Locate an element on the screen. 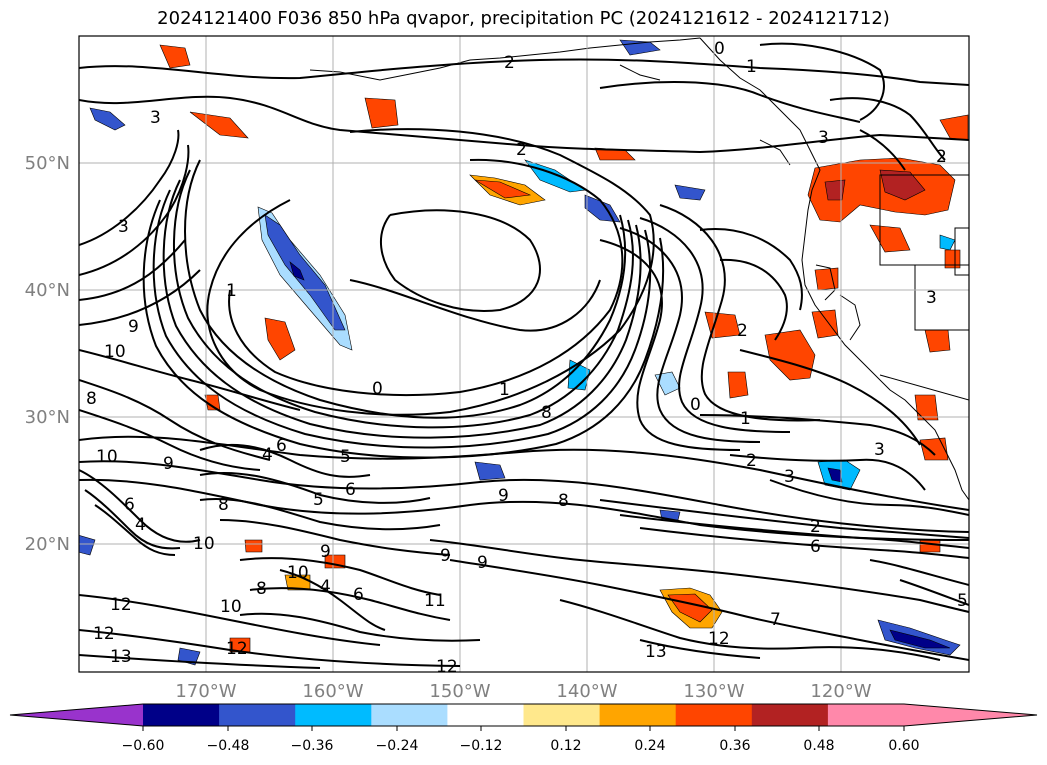 The width and height of the screenshot is (1047, 765). contour-label-3-west: 3 is located at coordinates (155, 118).